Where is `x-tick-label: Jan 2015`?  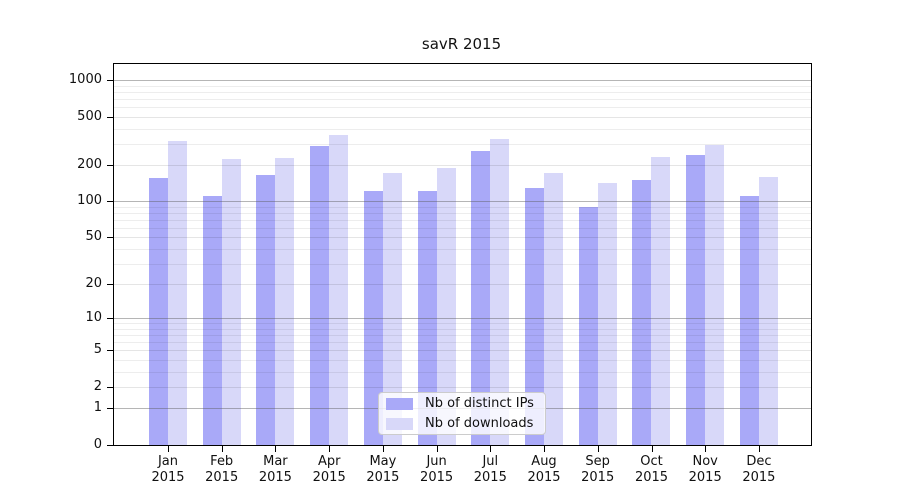
x-tick-label: Jan 2015 is located at coordinates (168, 469).